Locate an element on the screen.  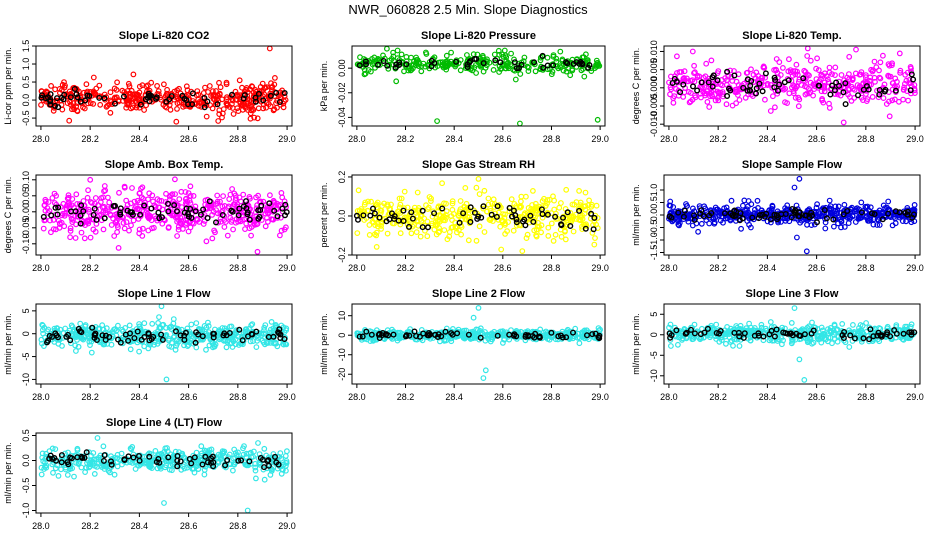
panel-title: Slope Line 4 (LT) Flow is located at coordinates (164, 423).